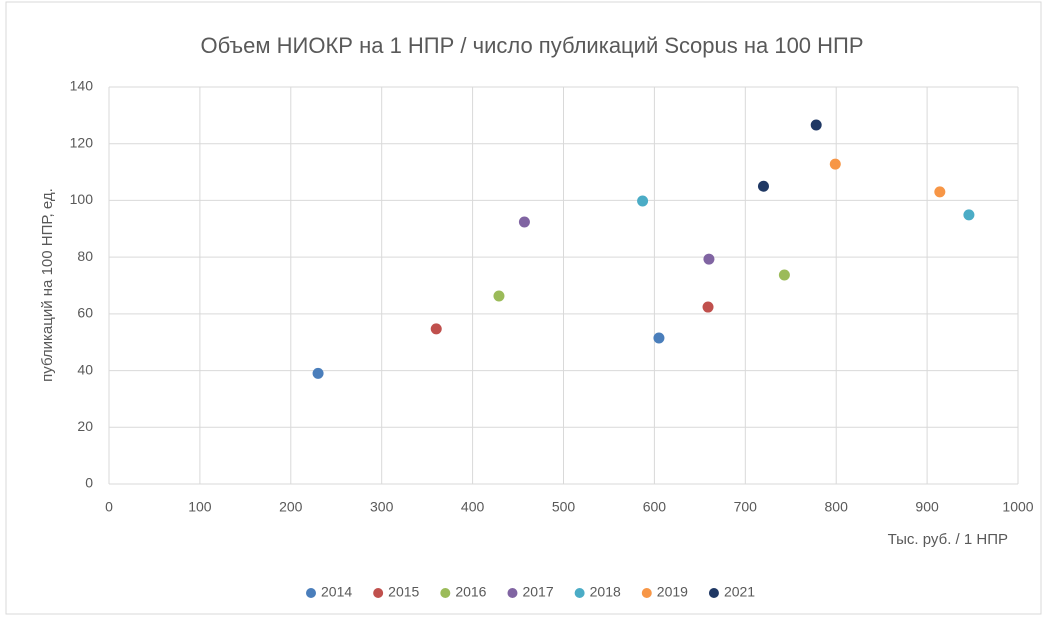 The height and width of the screenshot is (618, 1047). What do you see at coordinates (1017, 507) in the screenshot?
I see `x-tick-label: 1000` at bounding box center [1017, 507].